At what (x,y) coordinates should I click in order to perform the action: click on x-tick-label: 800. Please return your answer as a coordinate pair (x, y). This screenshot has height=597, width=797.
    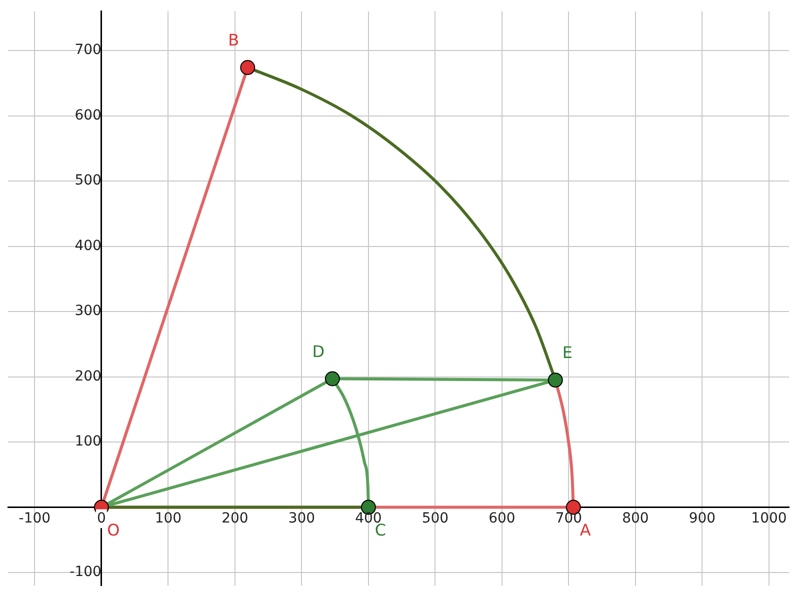
    Looking at the image, I should click on (635, 518).